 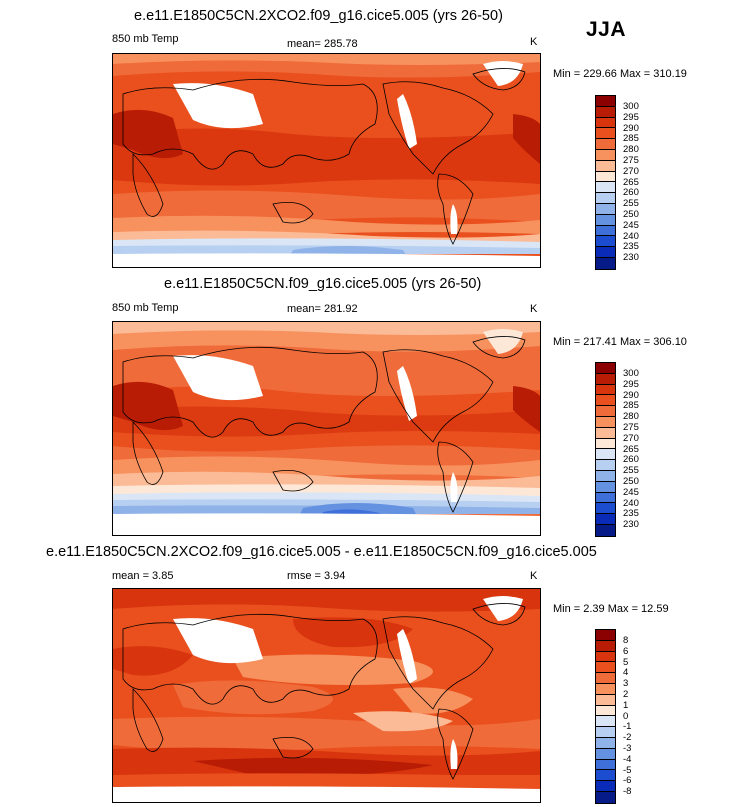 What do you see at coordinates (627, 727) in the screenshot?
I see `colorbar-label: -1` at bounding box center [627, 727].